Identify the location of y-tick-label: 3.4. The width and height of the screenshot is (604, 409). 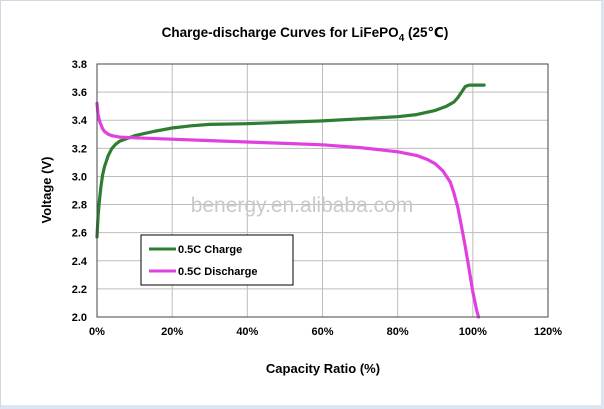
(80, 121).